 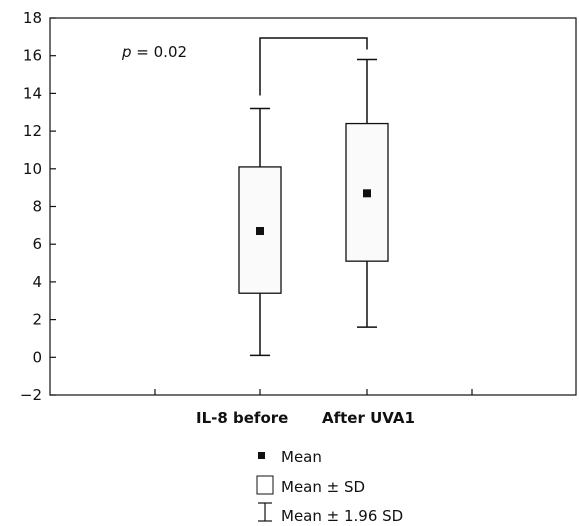 What do you see at coordinates (160, 52) in the screenshot?
I see `p-value-text: = 0.02` at bounding box center [160, 52].